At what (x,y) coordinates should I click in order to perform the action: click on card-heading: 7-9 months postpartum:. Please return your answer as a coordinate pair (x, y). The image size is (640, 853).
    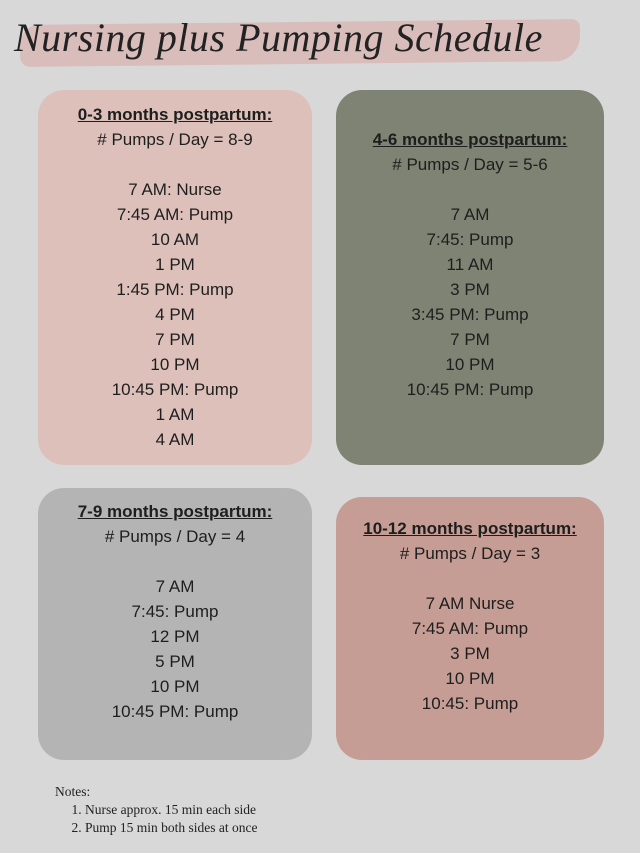
    Looking at the image, I should click on (175, 511).